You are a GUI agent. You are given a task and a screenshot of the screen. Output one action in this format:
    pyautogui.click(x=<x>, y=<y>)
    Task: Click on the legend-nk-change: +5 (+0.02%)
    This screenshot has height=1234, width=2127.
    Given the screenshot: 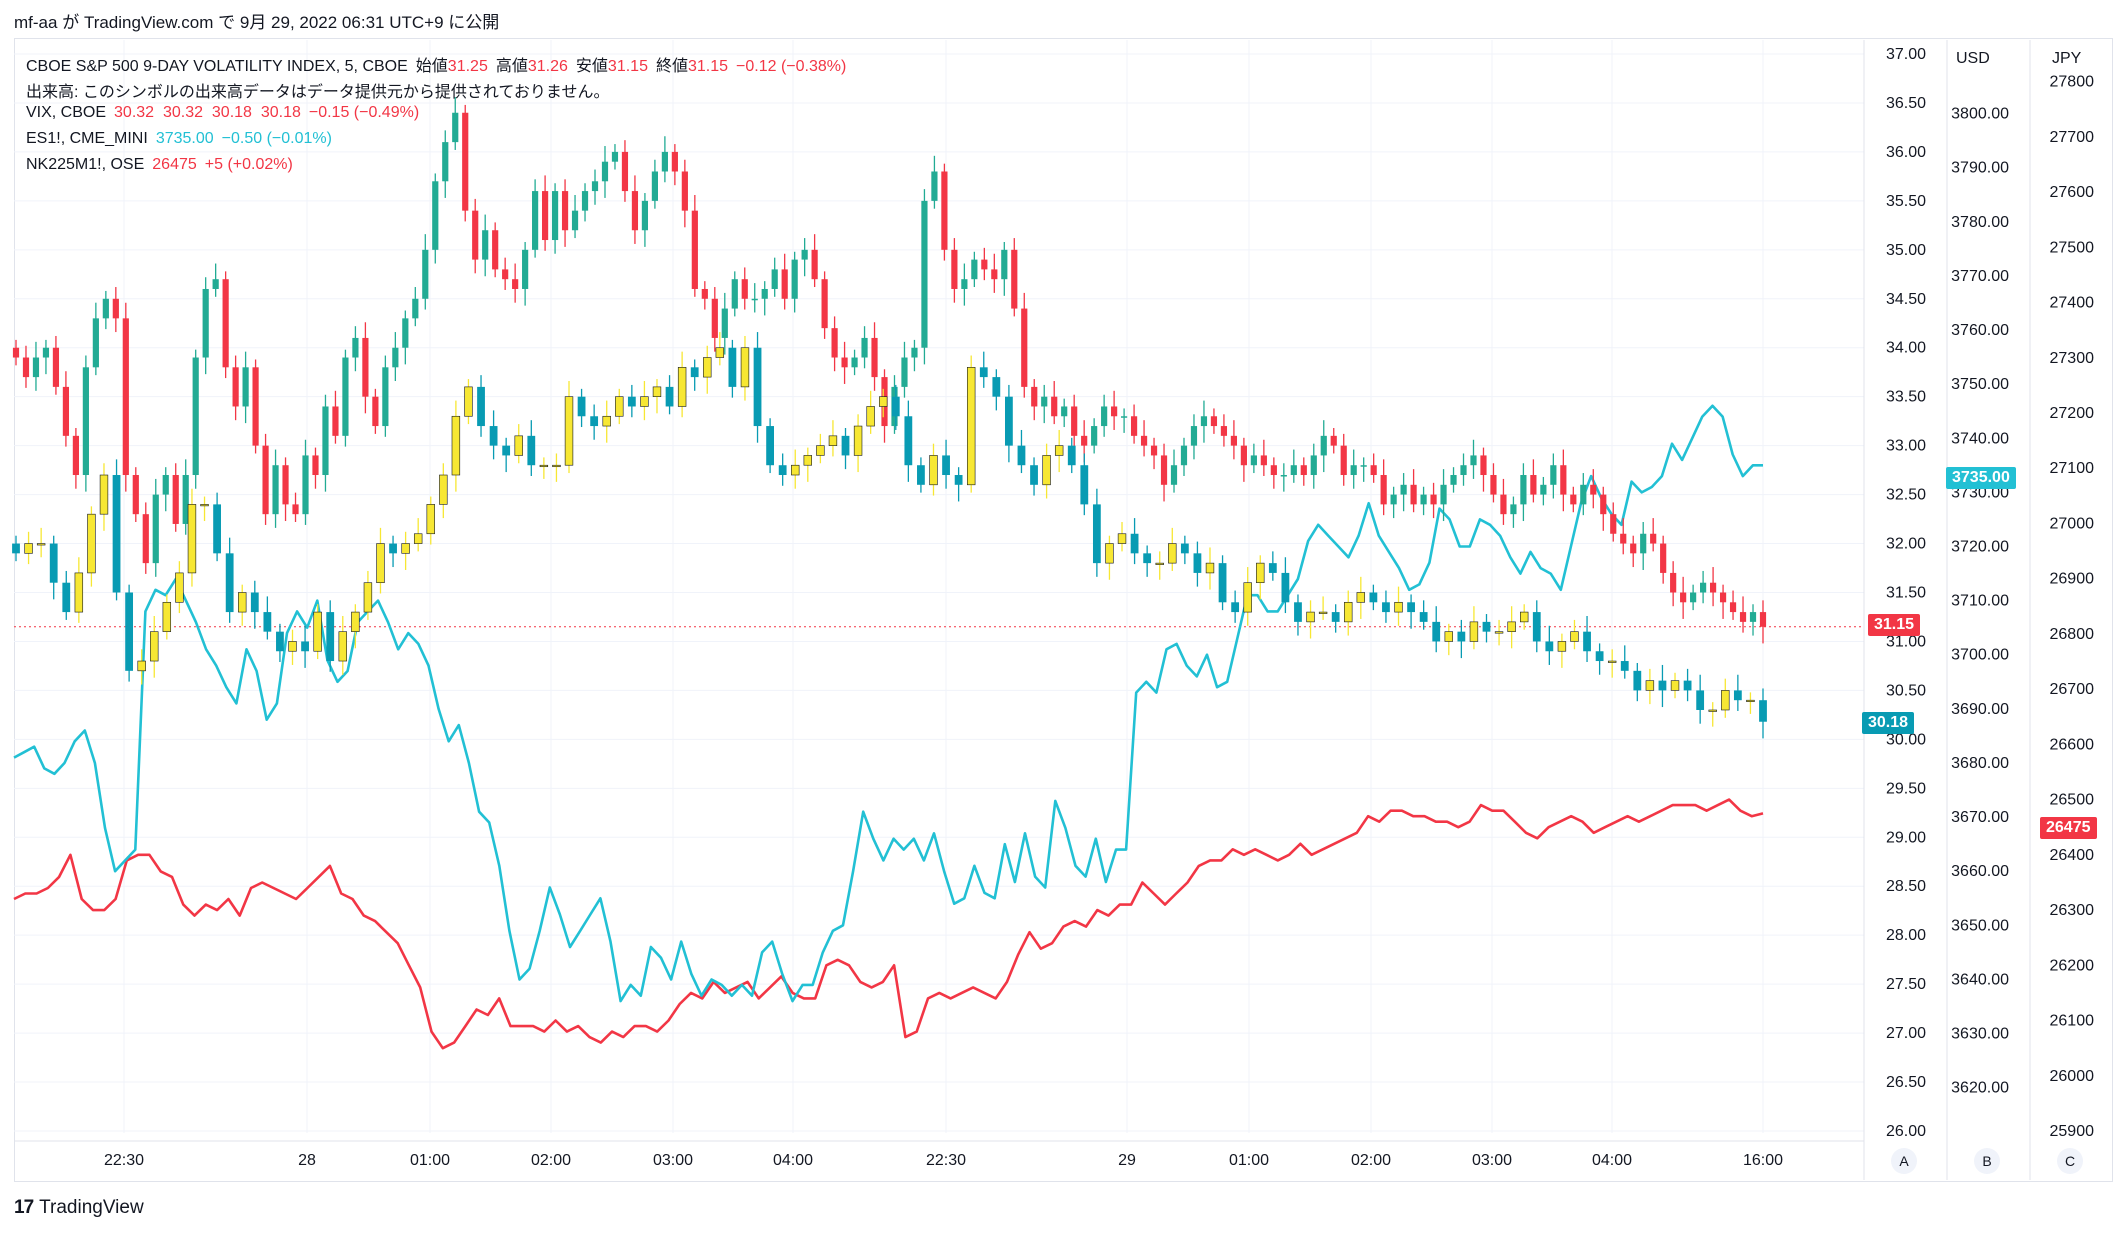 What is the action you would take?
    pyautogui.click(x=248, y=164)
    